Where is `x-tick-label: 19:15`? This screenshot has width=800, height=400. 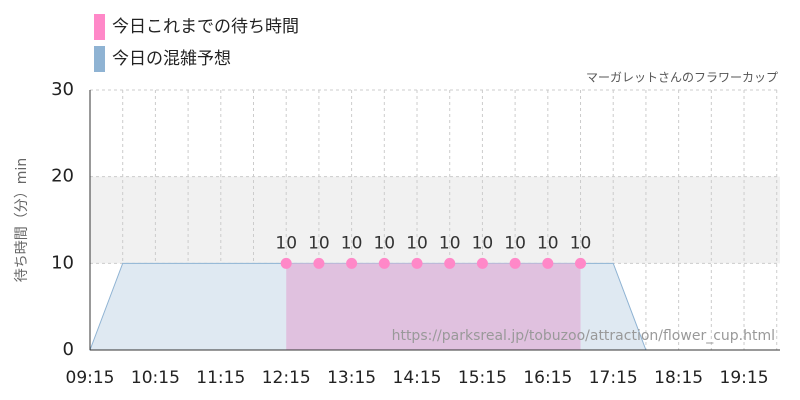 x-tick-label: 19:15 is located at coordinates (744, 378).